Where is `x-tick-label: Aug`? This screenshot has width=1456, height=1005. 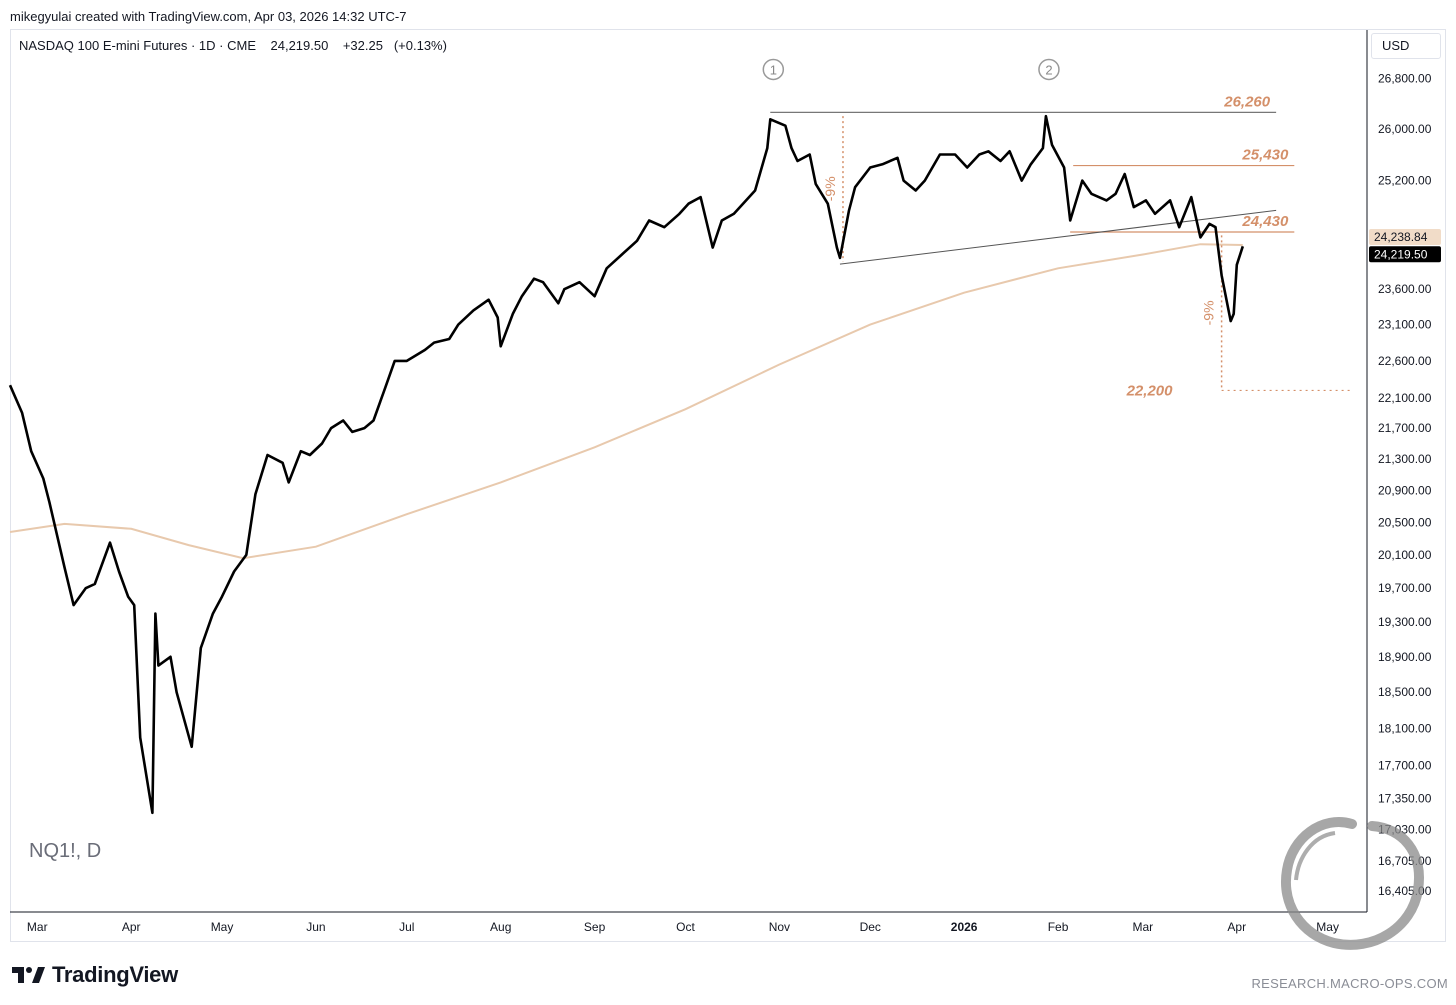 x-tick-label: Aug is located at coordinates (500, 927).